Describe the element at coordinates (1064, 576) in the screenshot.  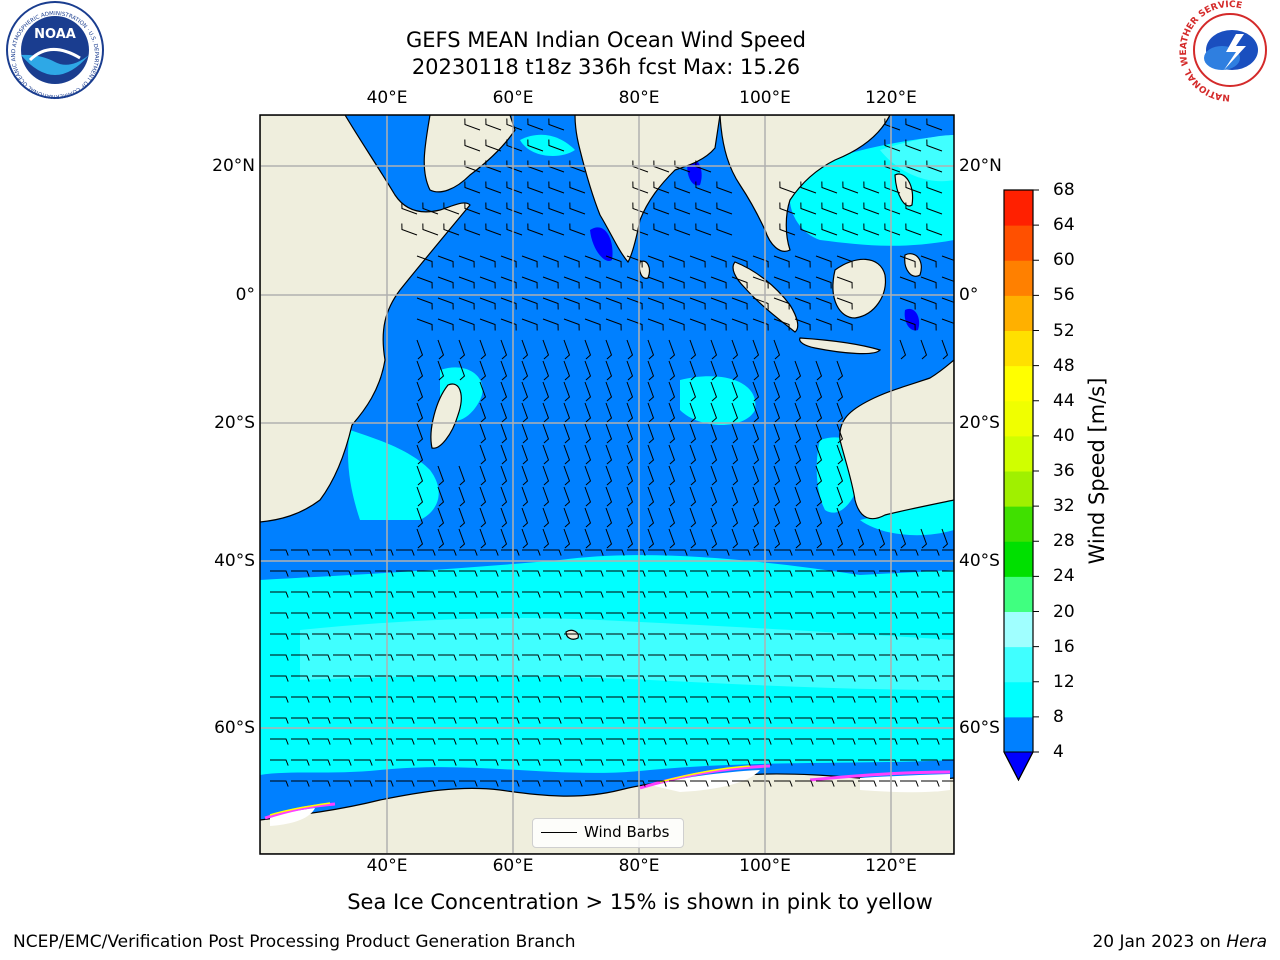
I see `colorbar-tick-label: 24` at that location.